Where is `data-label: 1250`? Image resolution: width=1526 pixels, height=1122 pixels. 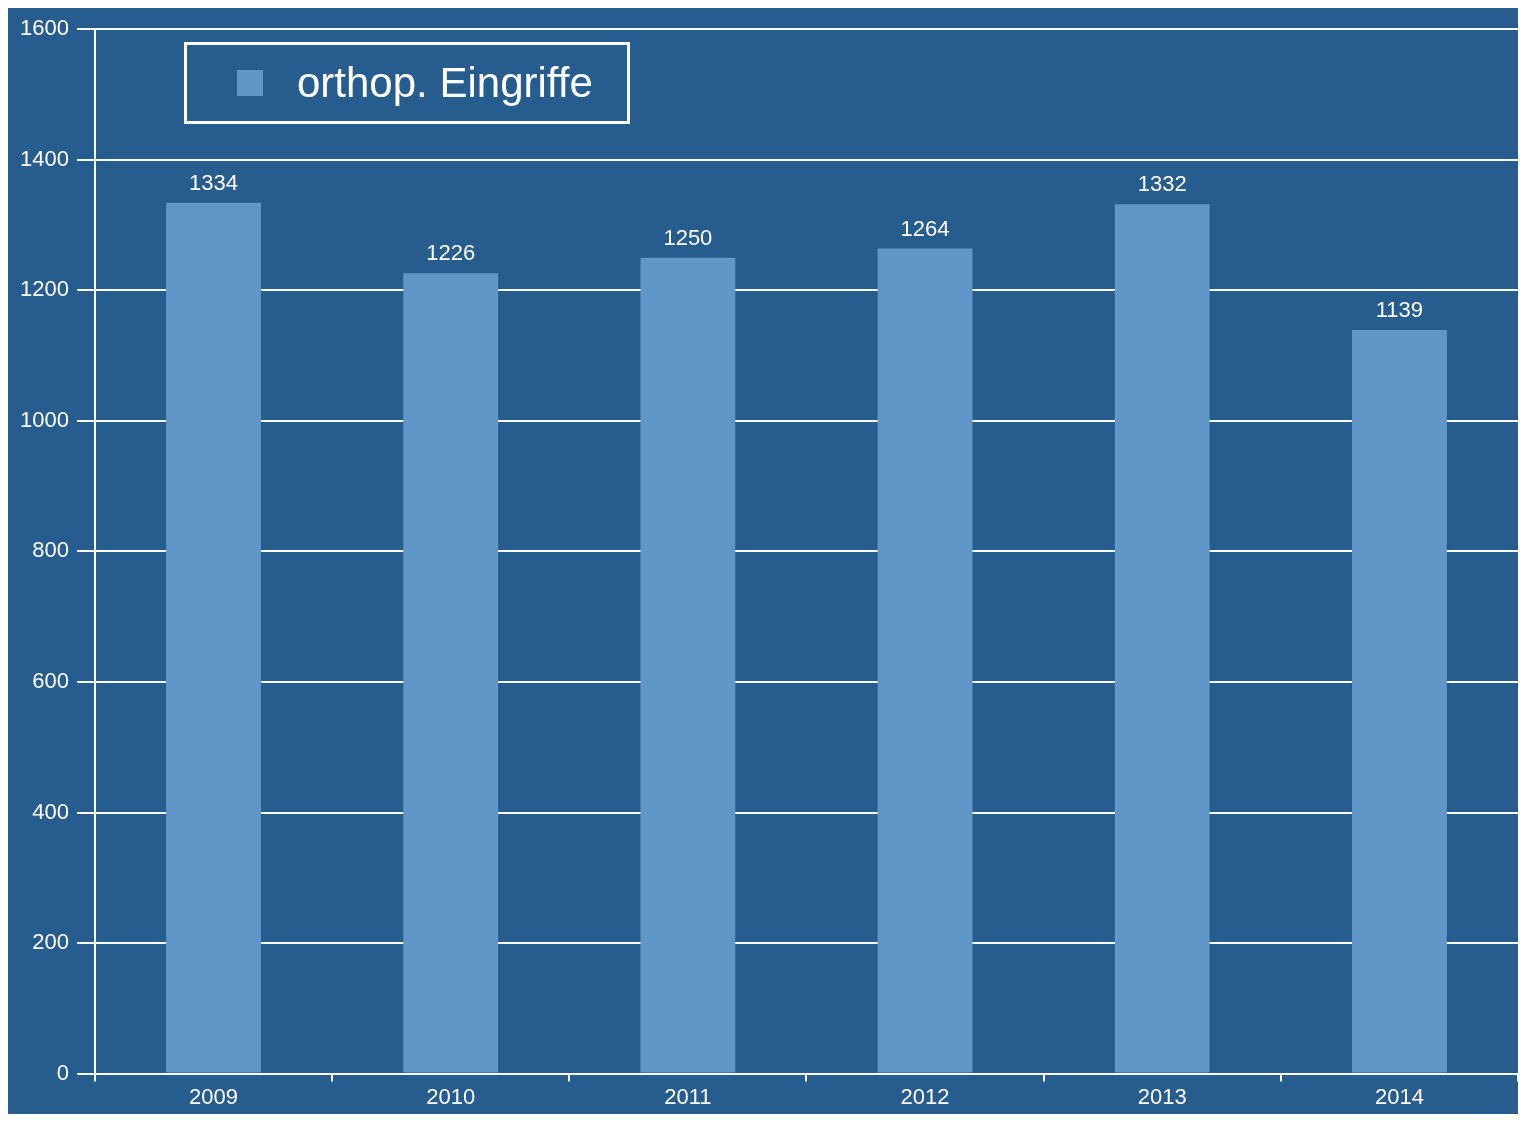 data-label: 1250 is located at coordinates (688, 237).